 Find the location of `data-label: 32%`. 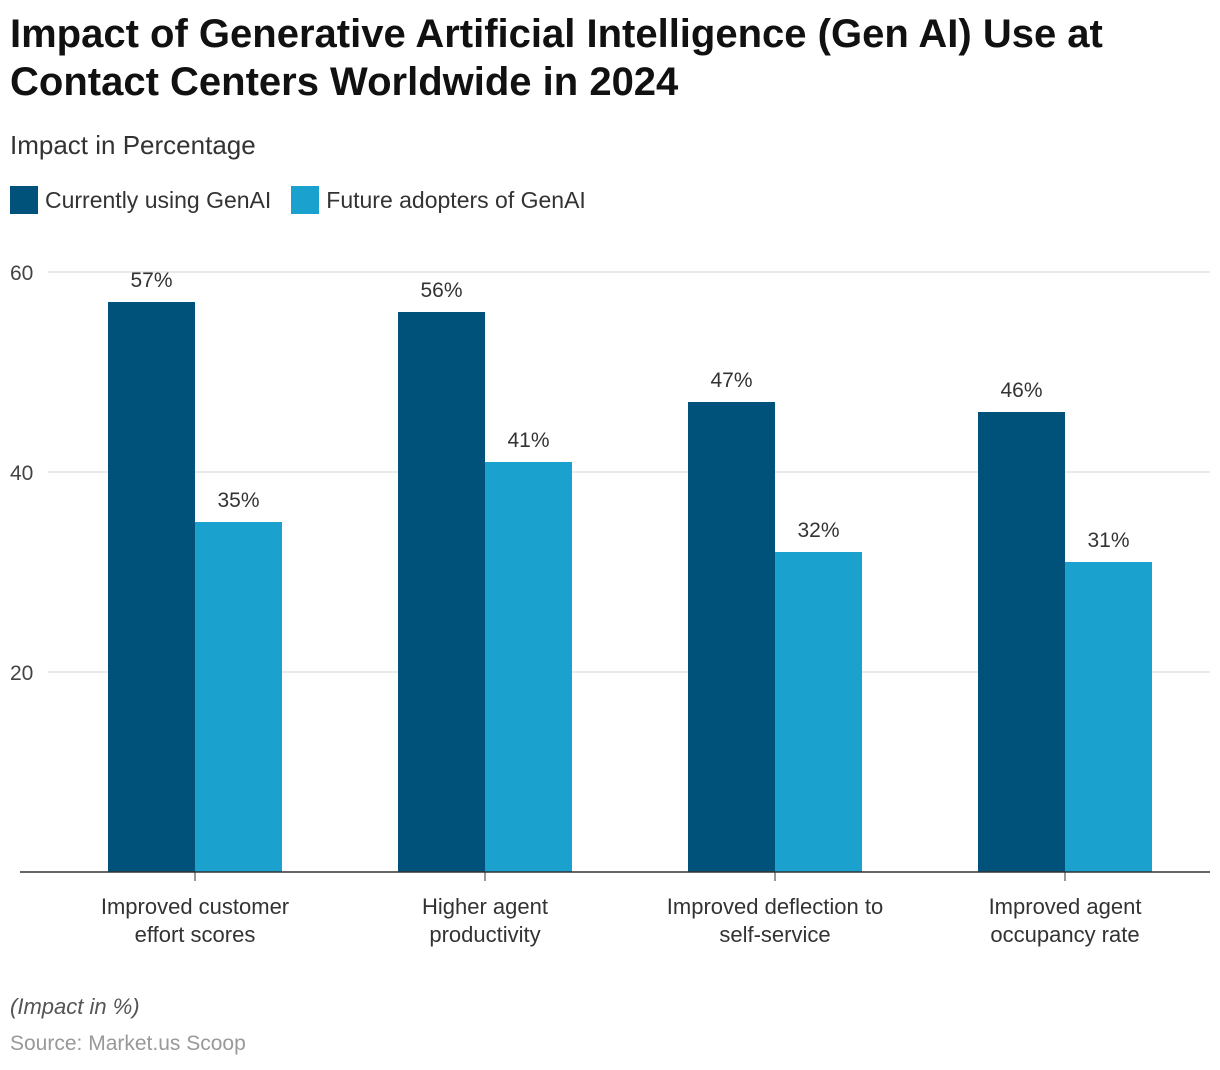

data-label: 32% is located at coordinates (818, 530).